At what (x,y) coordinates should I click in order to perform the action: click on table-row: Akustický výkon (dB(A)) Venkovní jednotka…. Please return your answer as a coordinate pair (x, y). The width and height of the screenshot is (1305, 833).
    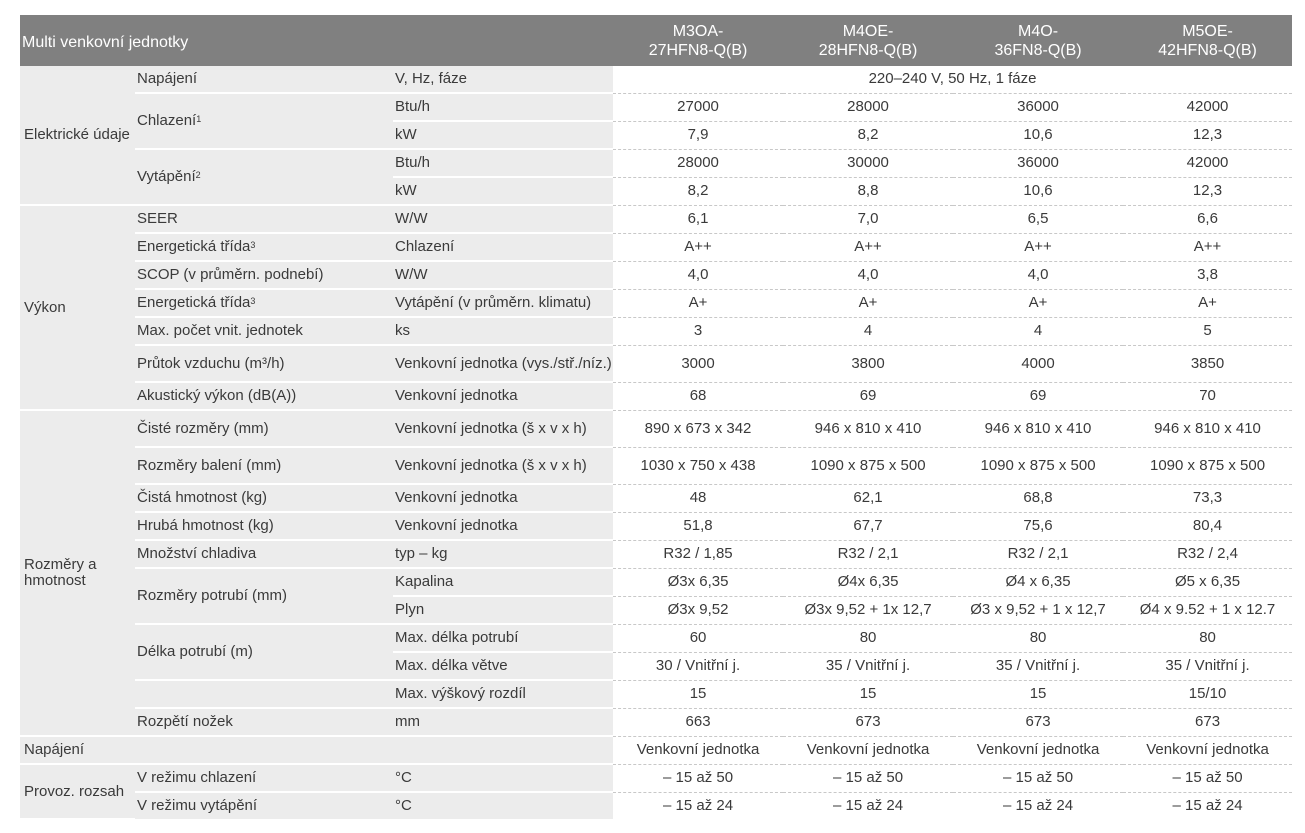
    Looking at the image, I should click on (656, 396).